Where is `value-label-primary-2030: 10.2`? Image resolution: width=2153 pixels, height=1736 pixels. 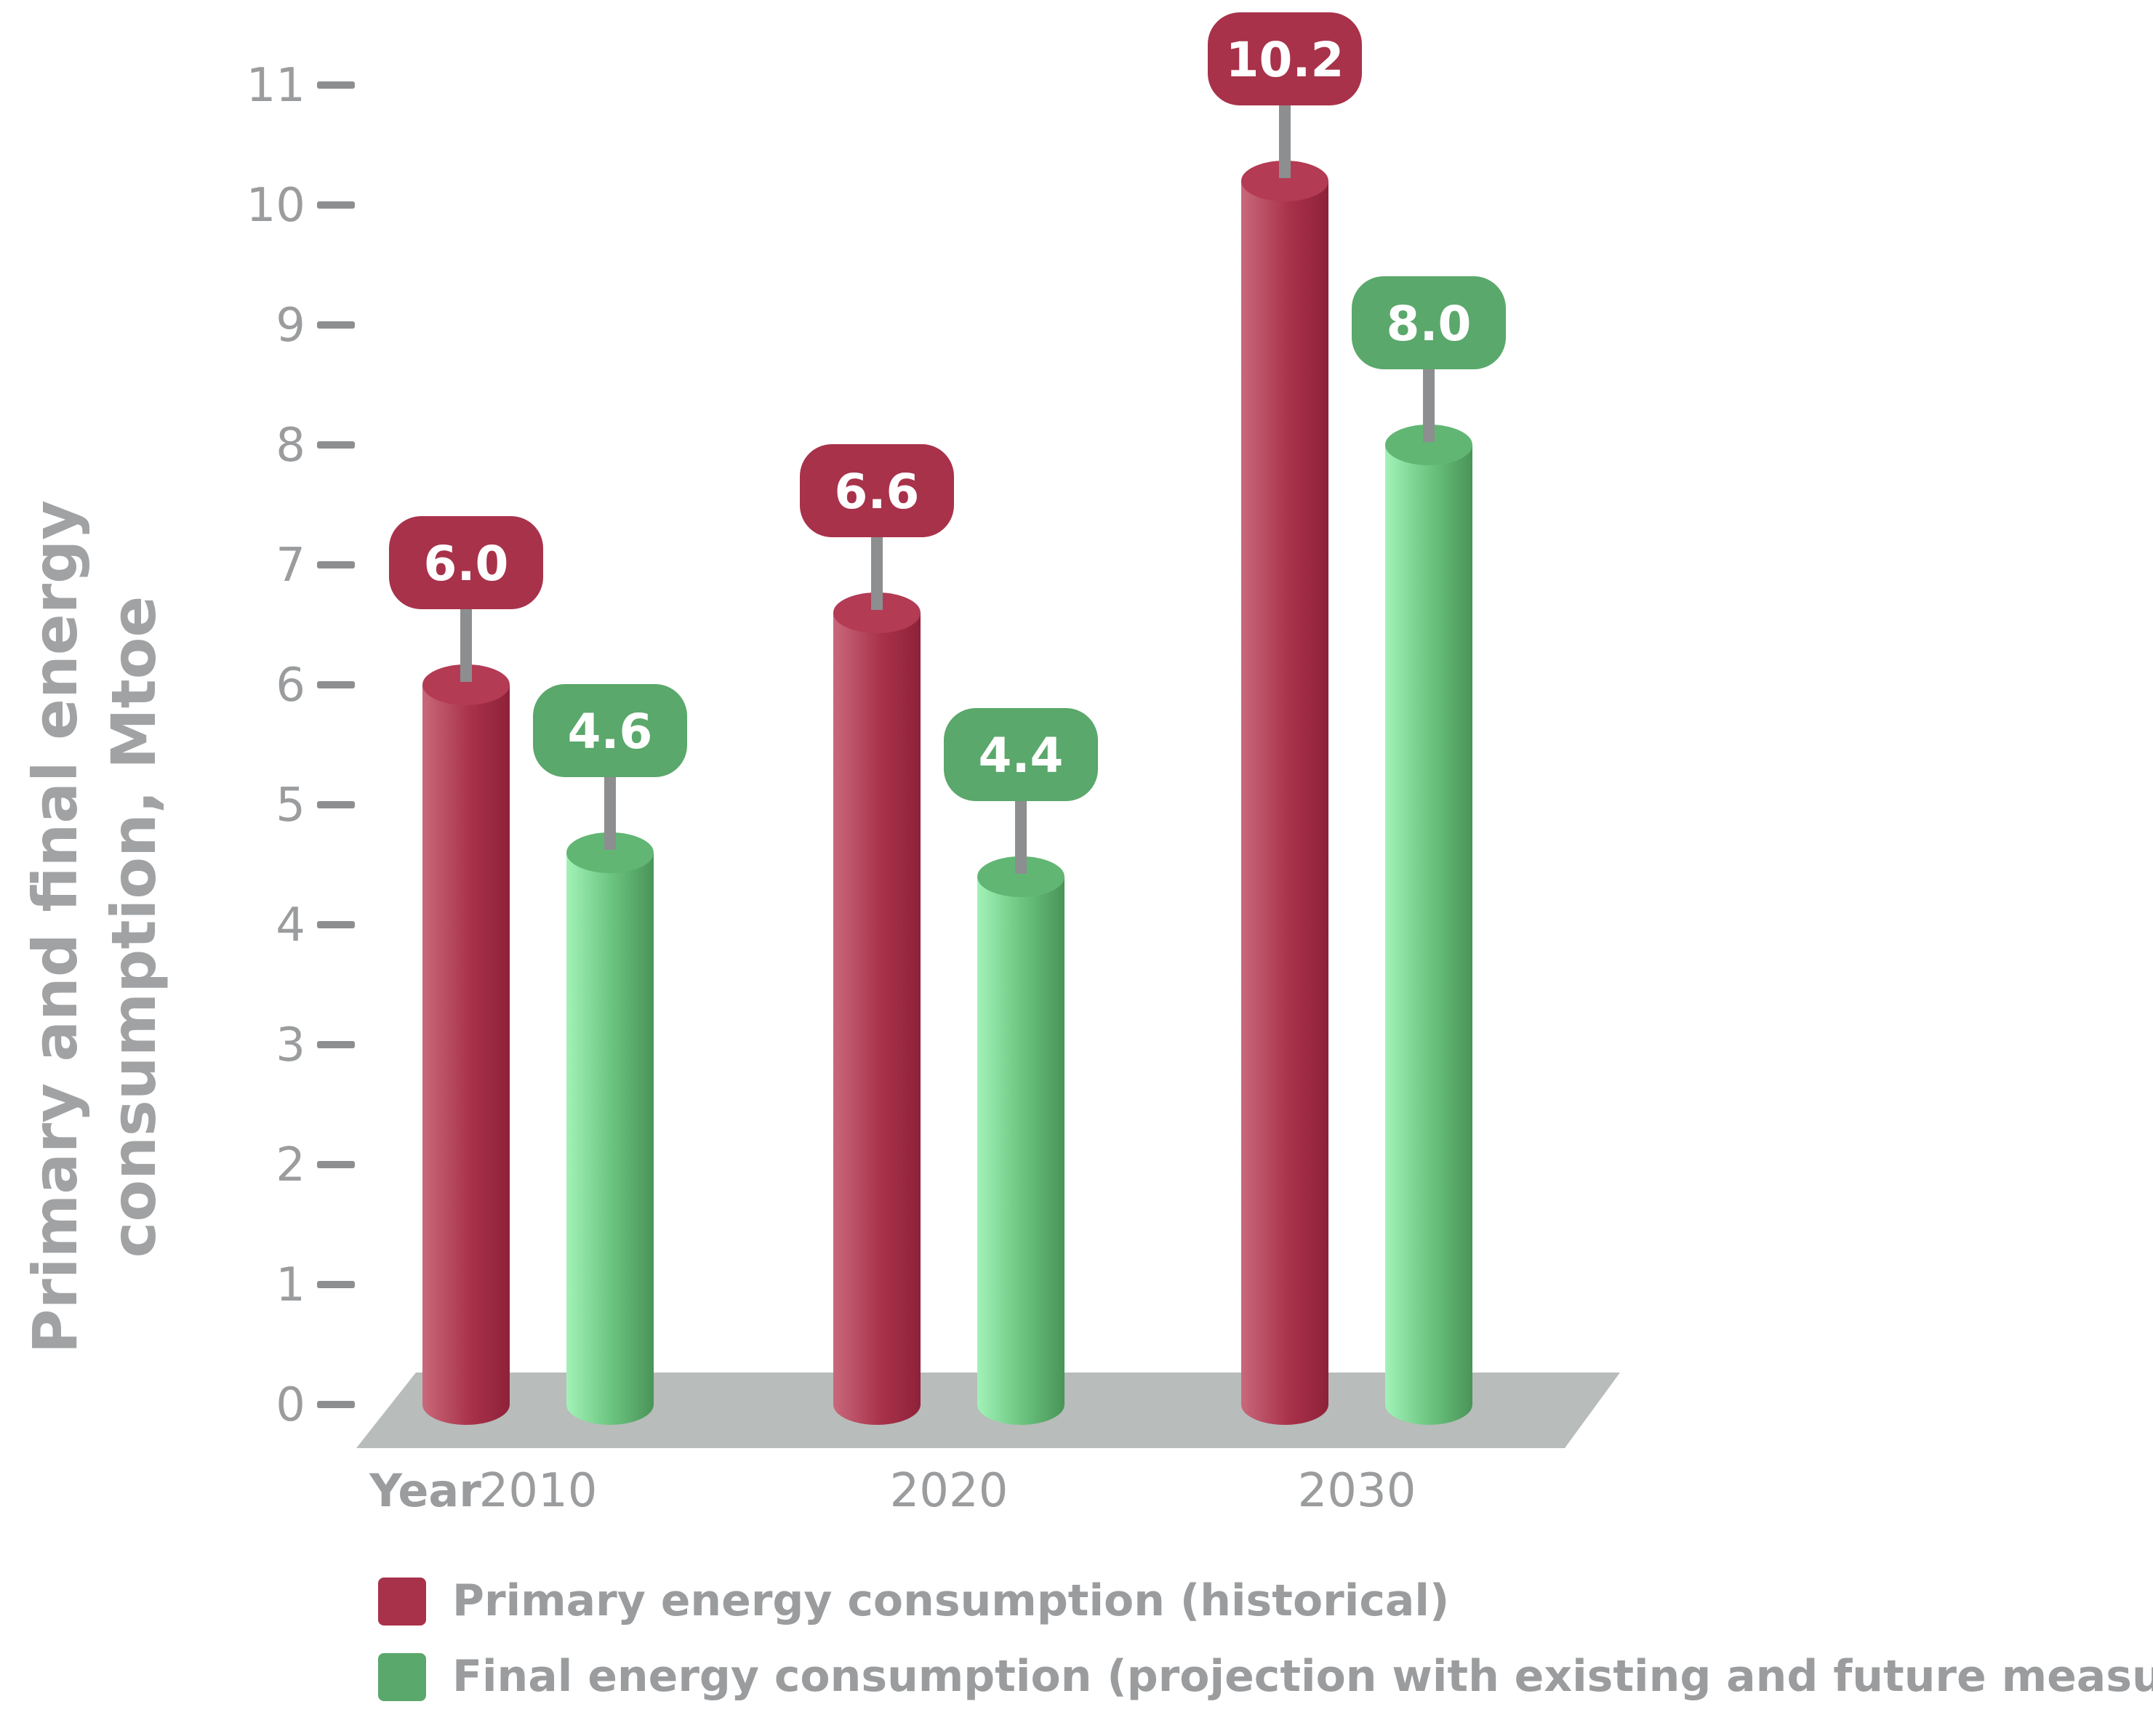
value-label-primary-2030: 10.2 is located at coordinates (1285, 60).